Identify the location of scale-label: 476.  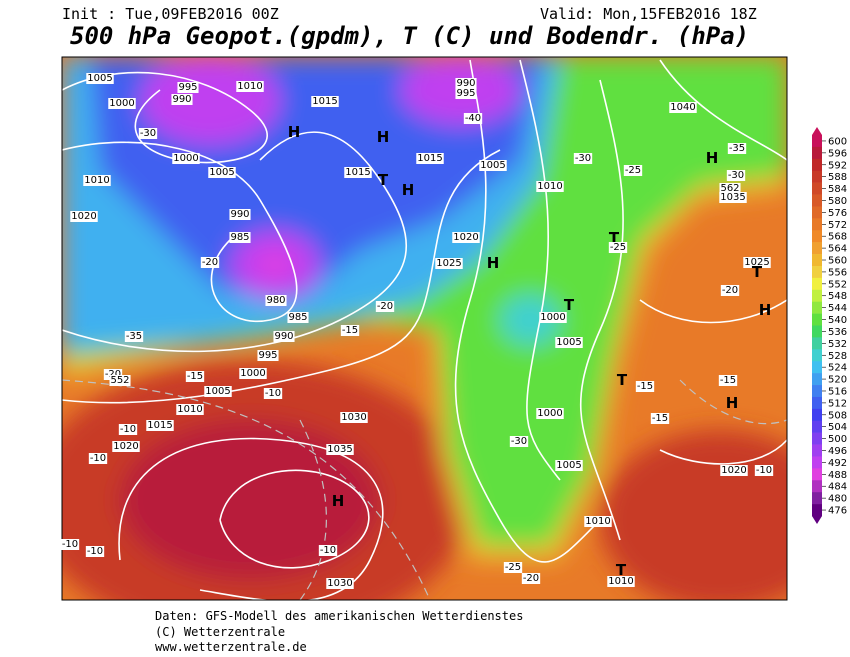
(837, 511).